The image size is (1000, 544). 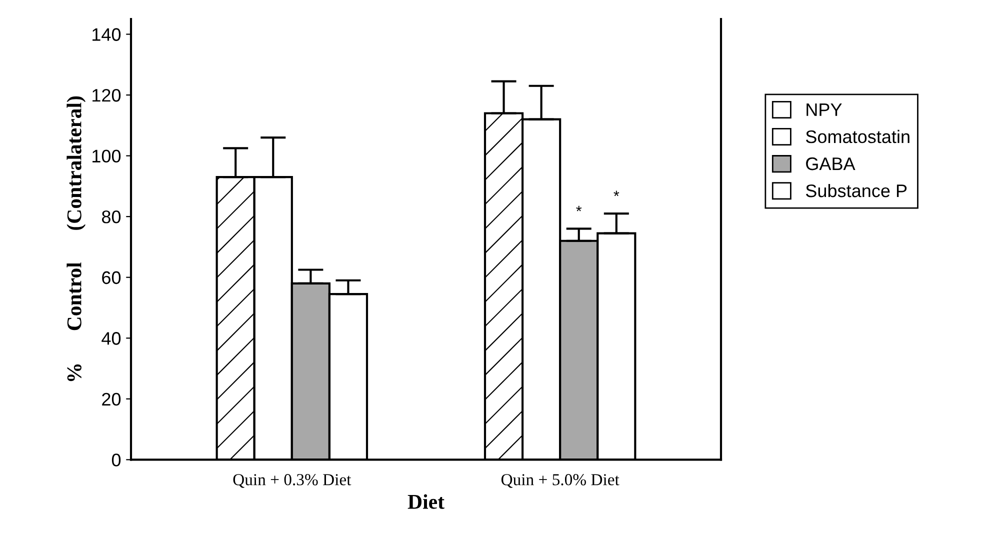 What do you see at coordinates (856, 191) in the screenshot?
I see `legend-label: Substance P` at bounding box center [856, 191].